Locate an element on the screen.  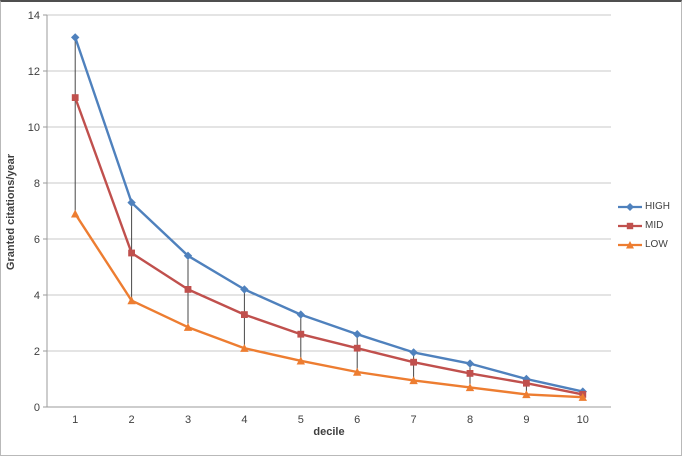
legend-item-low: LOW is located at coordinates (644, 245).